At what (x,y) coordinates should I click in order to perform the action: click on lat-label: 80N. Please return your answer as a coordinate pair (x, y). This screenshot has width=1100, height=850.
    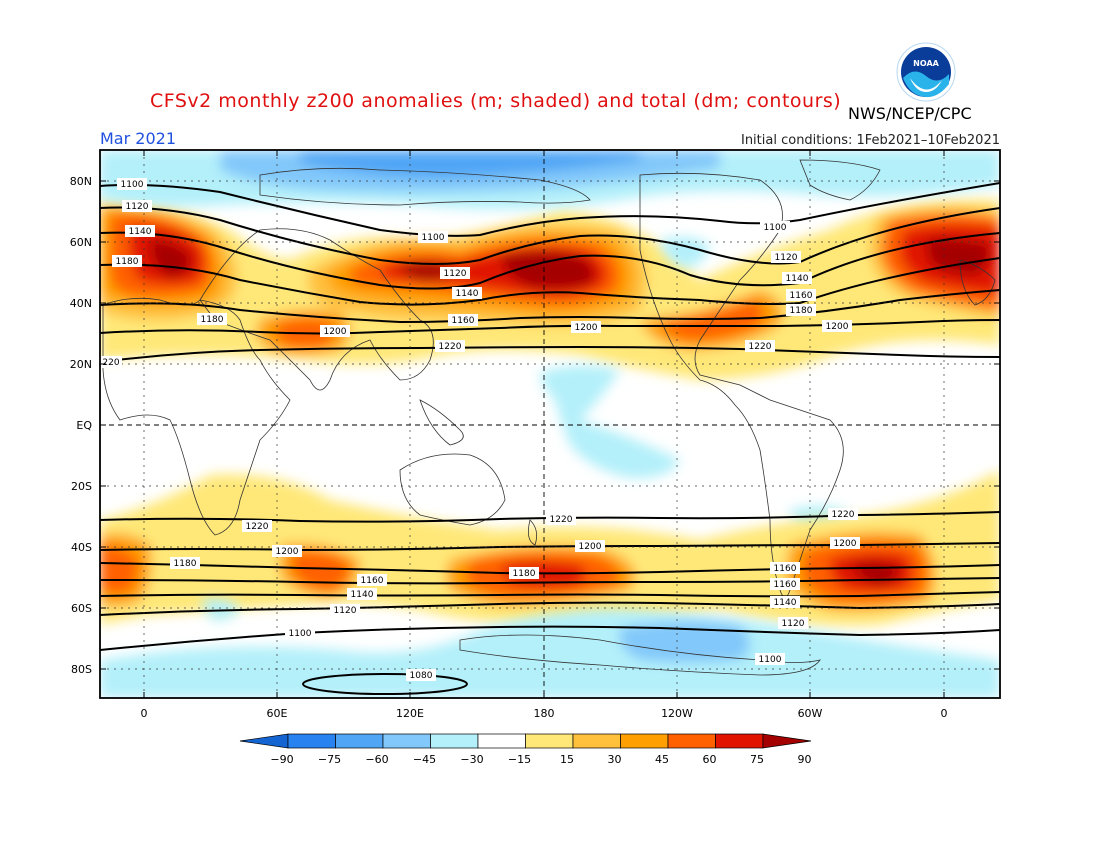
    Looking at the image, I should click on (81, 181).